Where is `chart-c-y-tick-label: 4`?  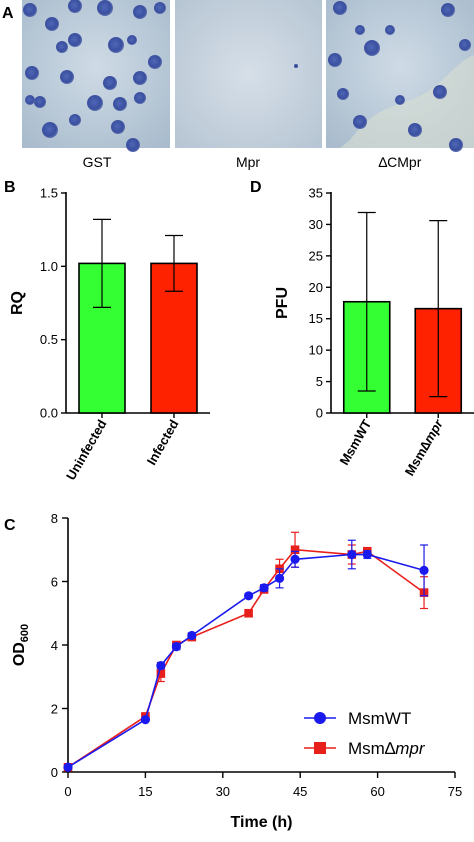
chart-c-y-tick-label: 4 is located at coordinates (54, 645).